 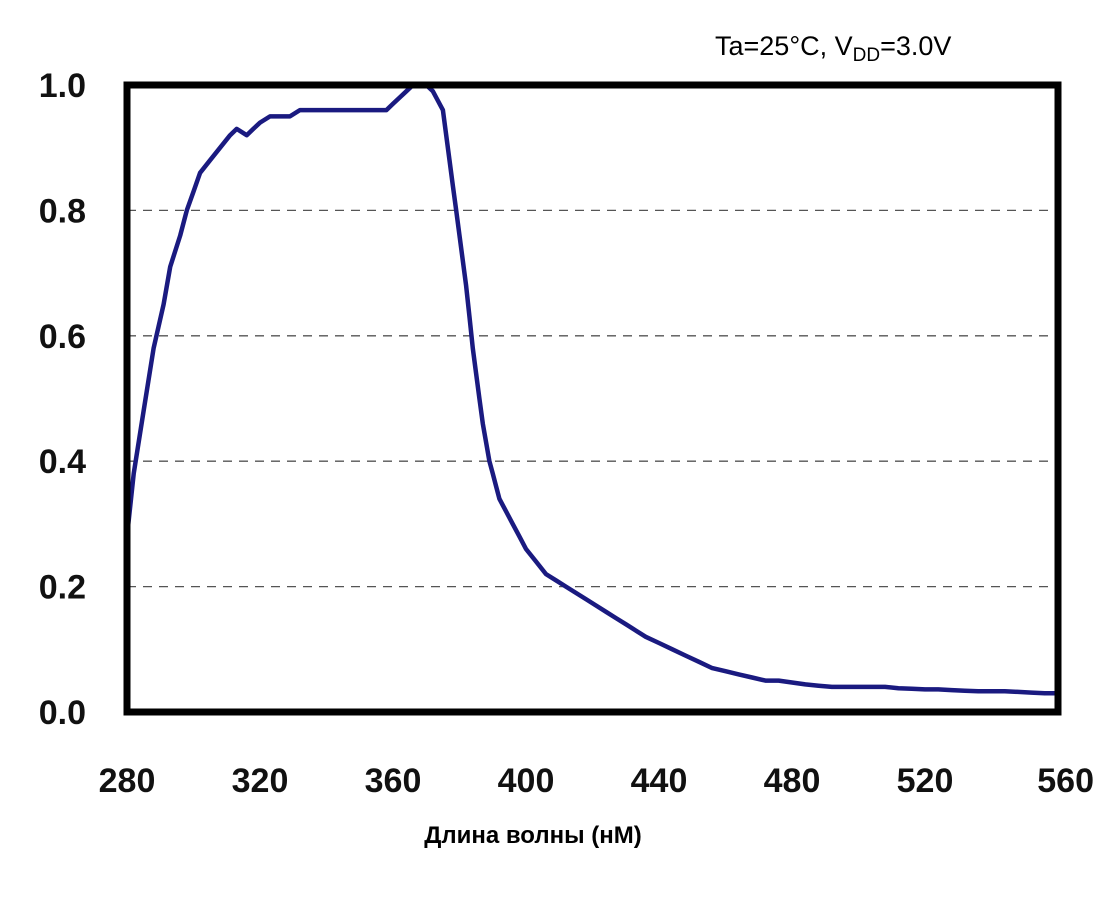 I want to click on x-tick-label: 360, so click(x=393, y=781).